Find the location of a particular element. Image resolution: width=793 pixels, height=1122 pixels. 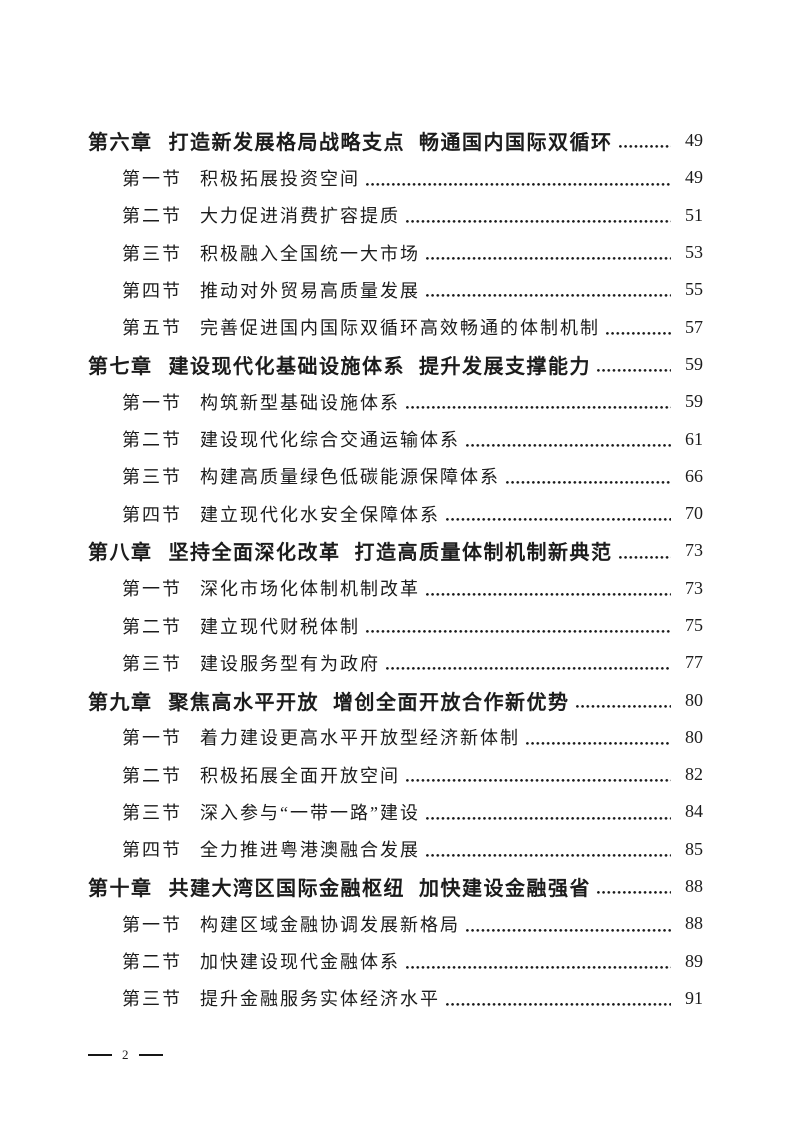

chapter-page-number: 80 is located at coordinates (694, 699).